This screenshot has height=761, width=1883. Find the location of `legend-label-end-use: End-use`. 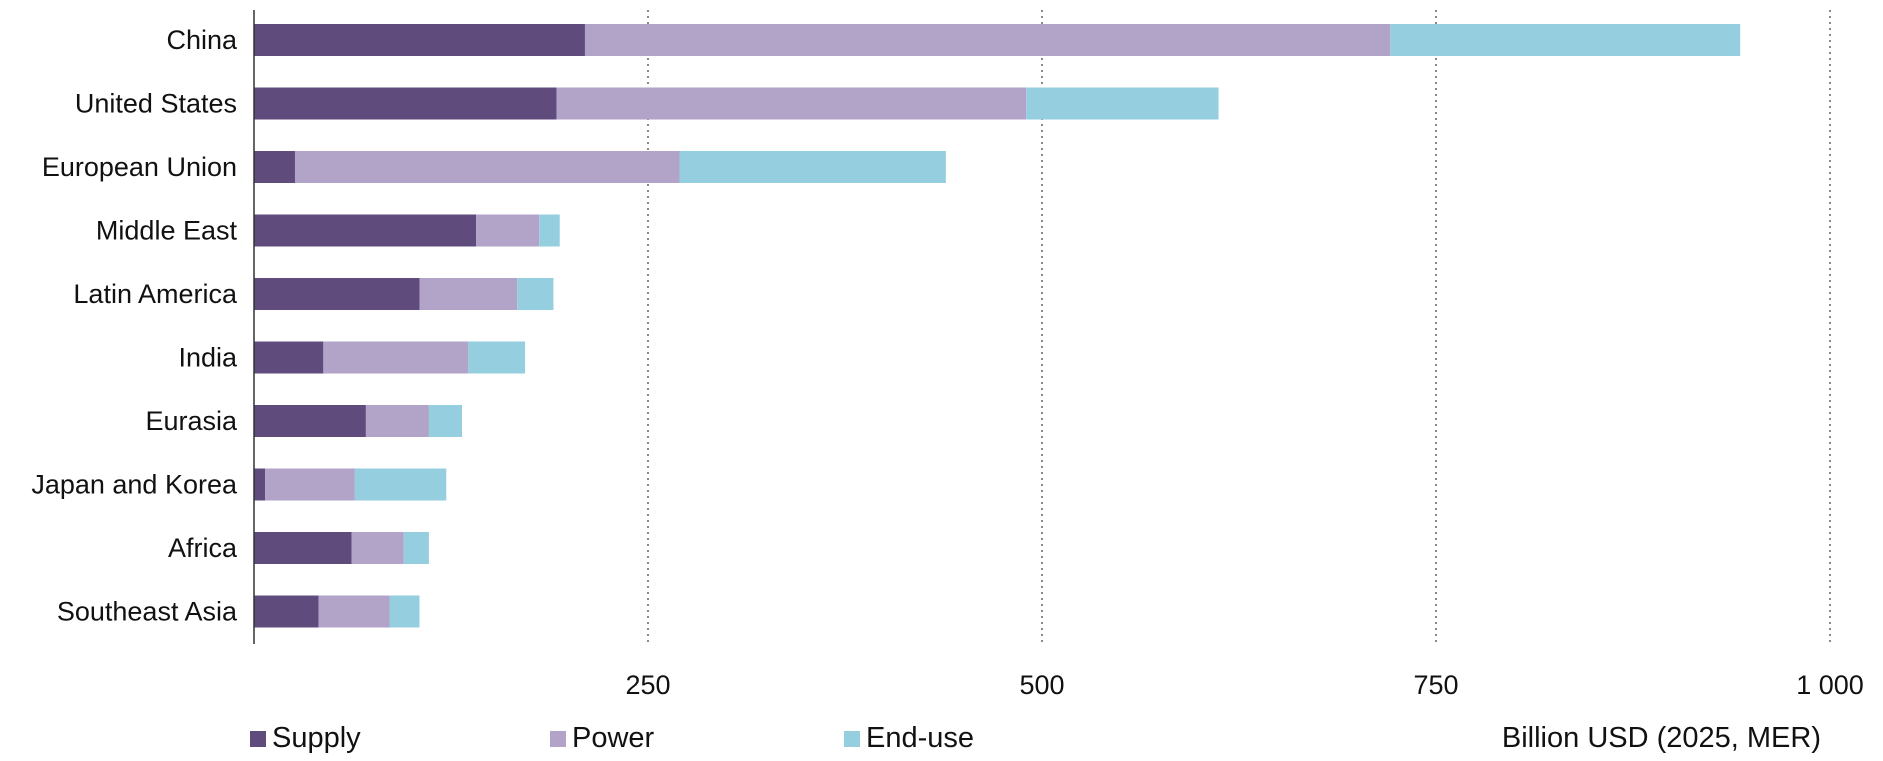

legend-label-end-use: End-use is located at coordinates (920, 738).